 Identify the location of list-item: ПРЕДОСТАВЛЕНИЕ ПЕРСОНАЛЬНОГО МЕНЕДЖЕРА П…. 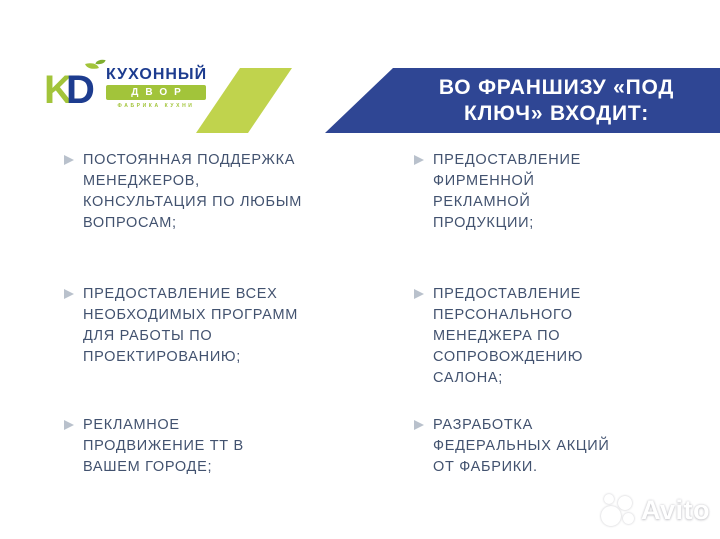
(498, 336).